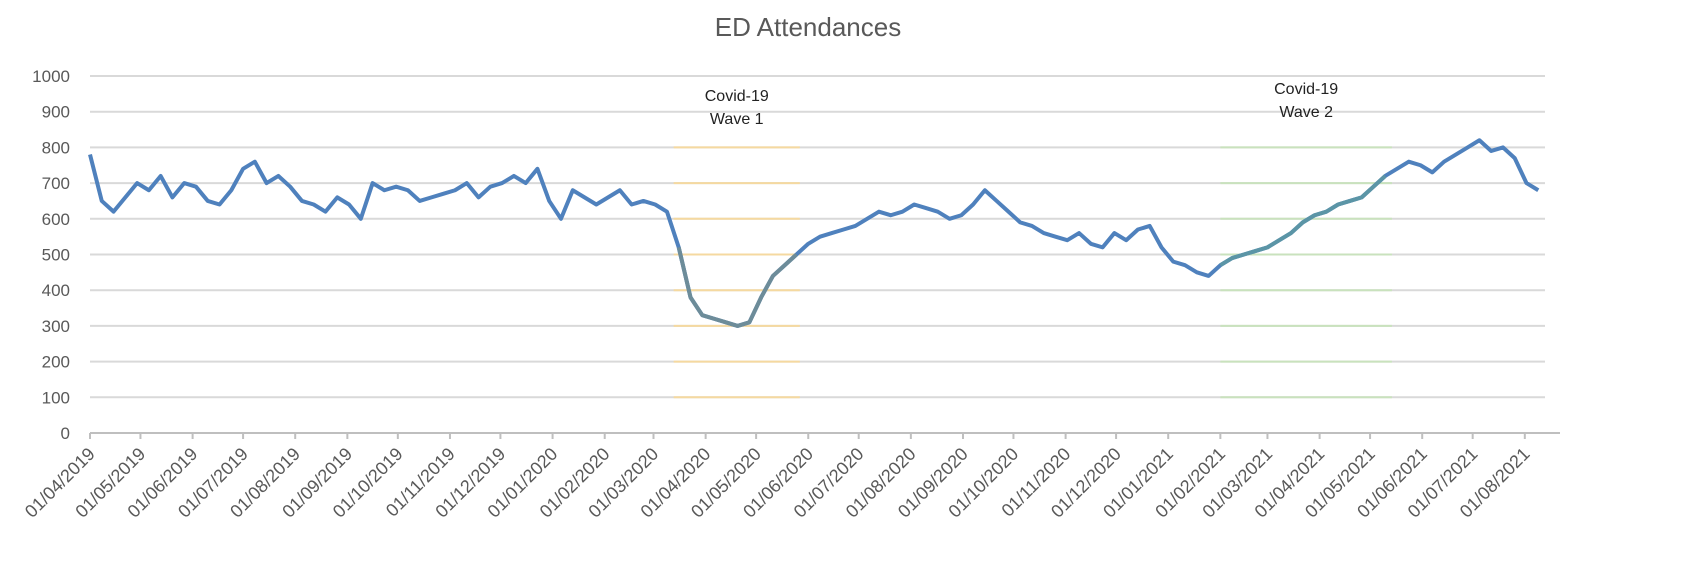 The height and width of the screenshot is (583, 1688). I want to click on y-tick-label: 400, so click(56, 290).